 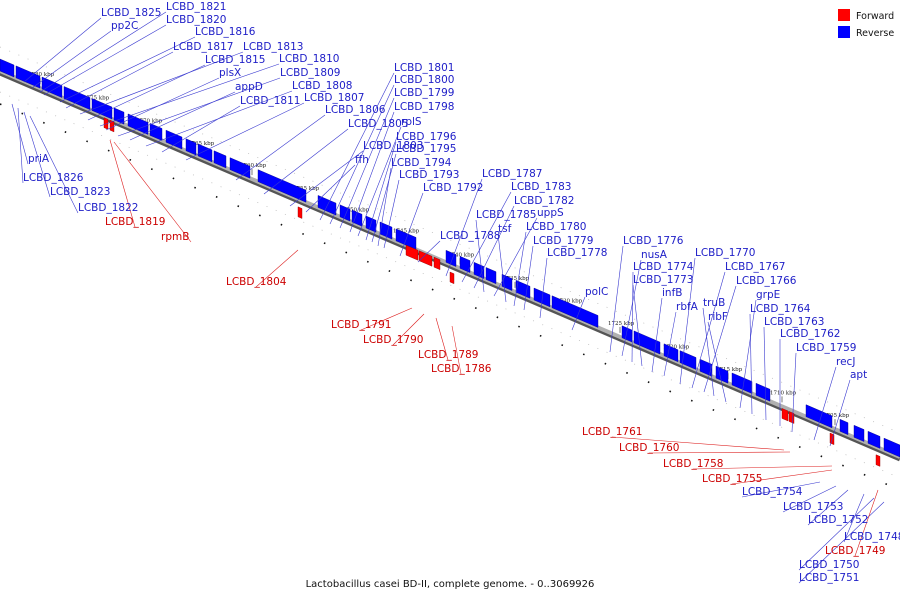 I want to click on reverse-gene-label: LCBD_1793, so click(x=429, y=175).